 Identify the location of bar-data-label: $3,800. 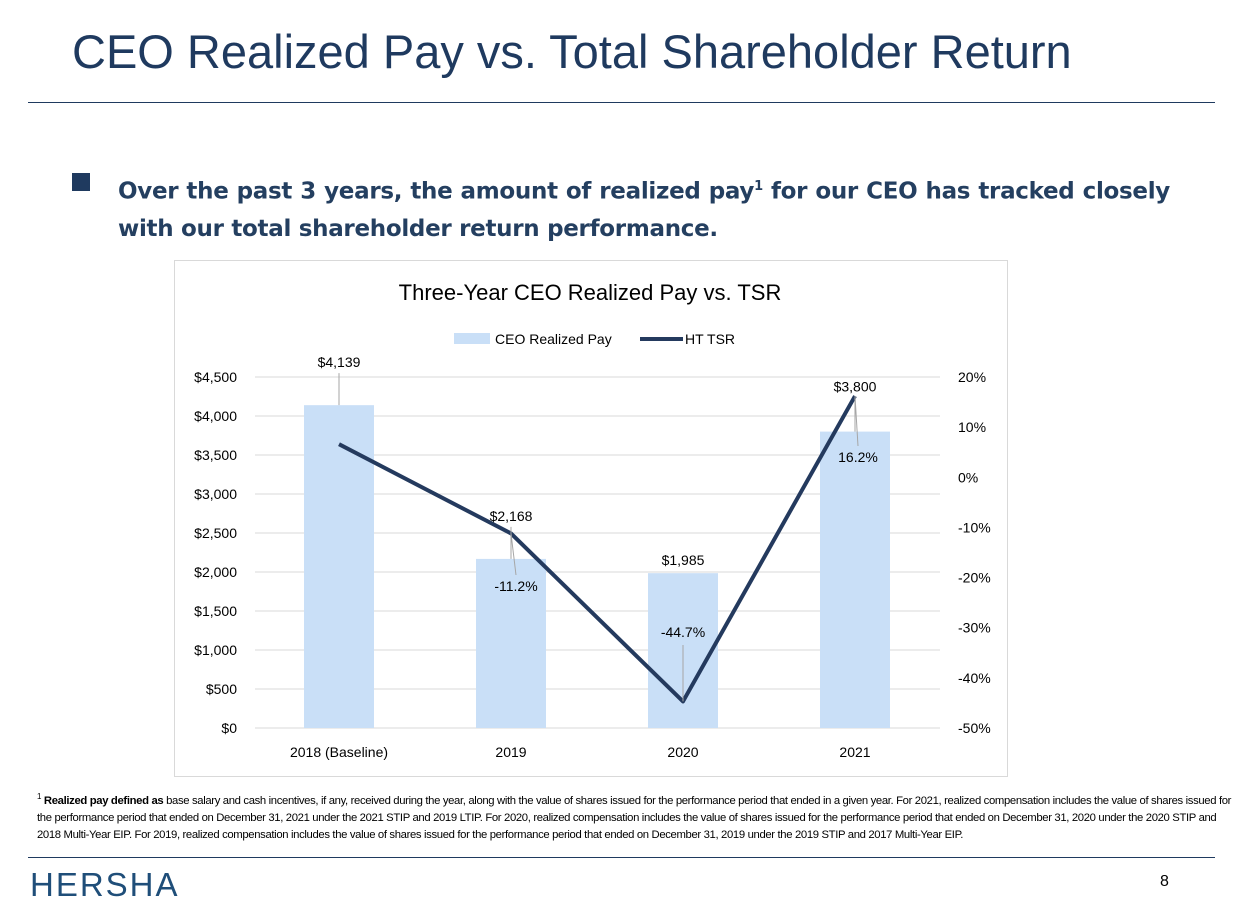
(855, 387).